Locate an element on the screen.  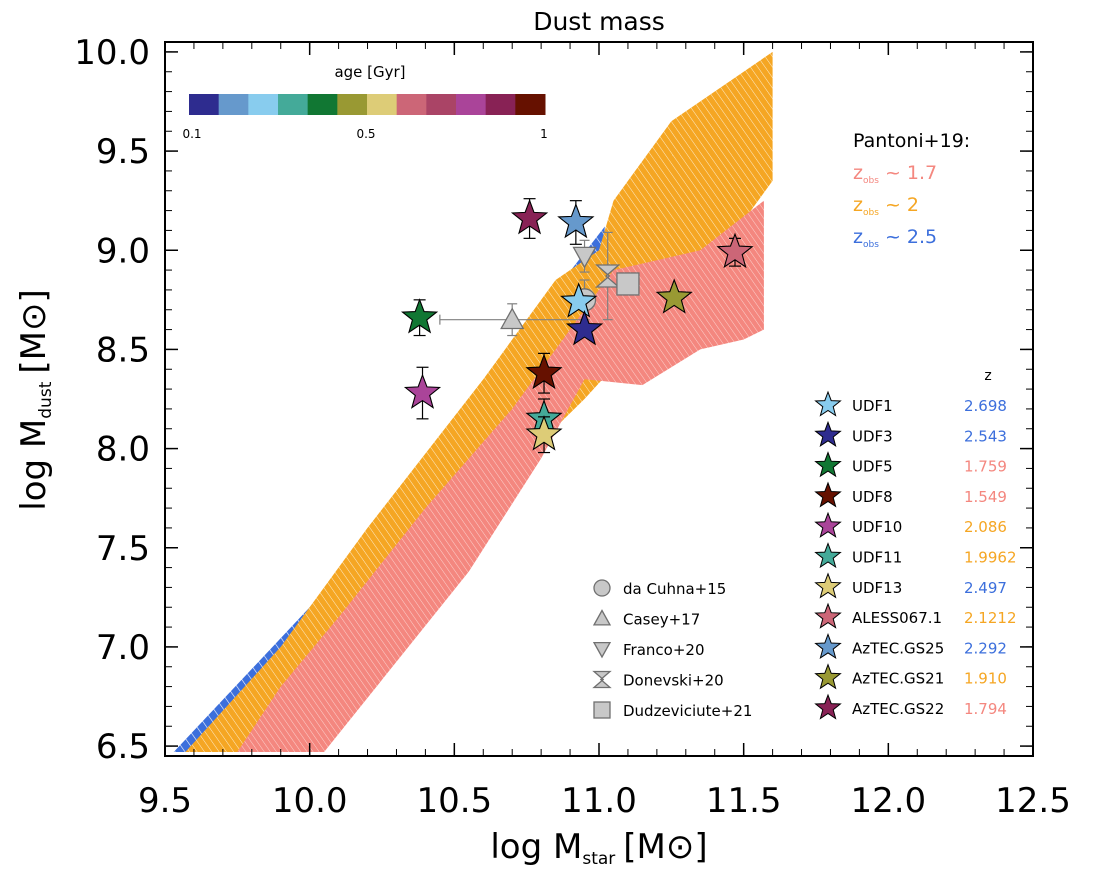
star-aztec-gs25 is located at coordinates (576, 220).